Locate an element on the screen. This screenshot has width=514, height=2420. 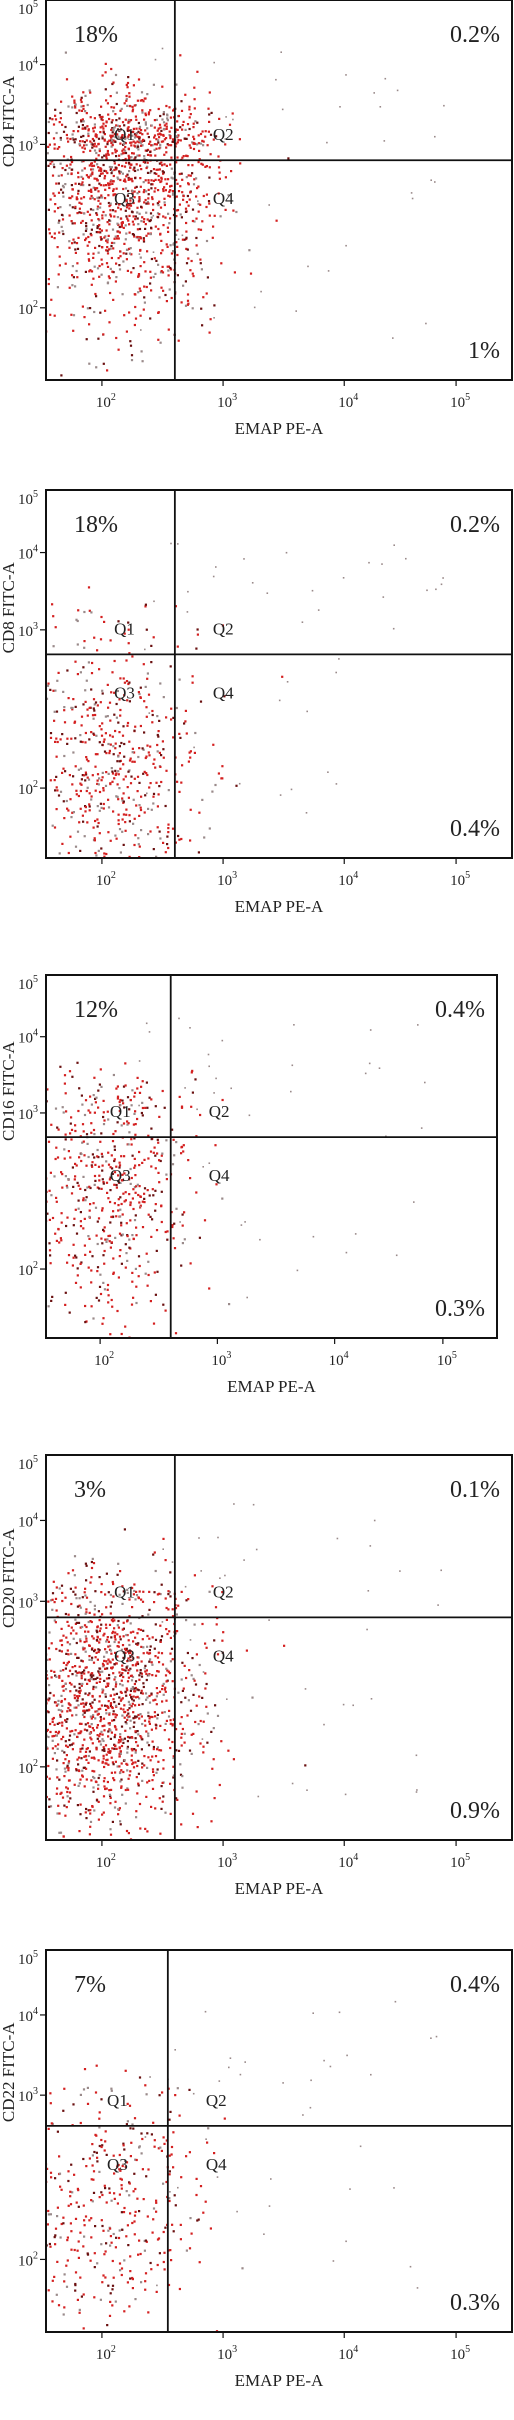
plot-frame is located at coordinates (279, 2141).